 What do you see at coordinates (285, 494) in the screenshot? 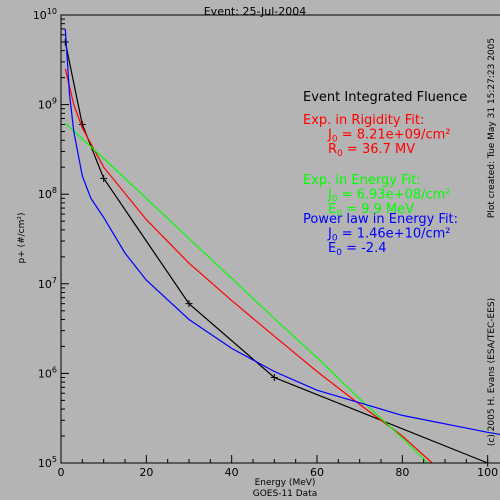
I see `chart-footer: GOES-11 Data` at bounding box center [285, 494].